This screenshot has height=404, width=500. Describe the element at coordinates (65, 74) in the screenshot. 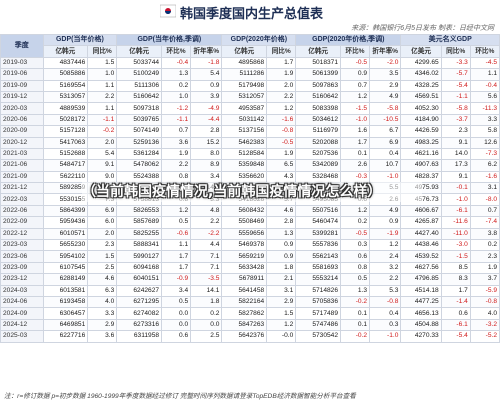

I see `value-cell: 5085886` at that location.